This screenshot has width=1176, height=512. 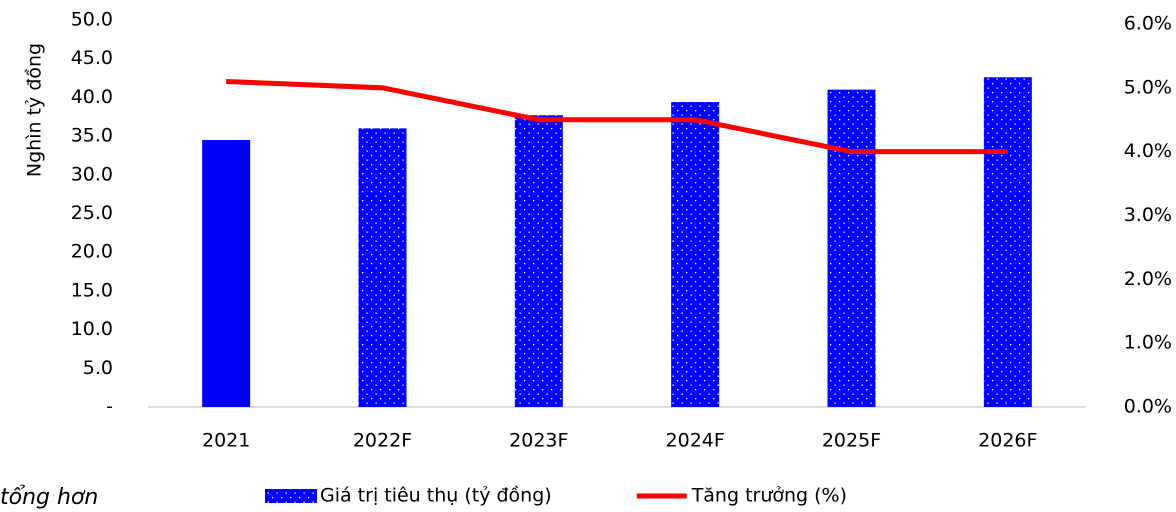 What do you see at coordinates (1148, 215) in the screenshot?
I see `y2-tick-label: 3.0%` at bounding box center [1148, 215].